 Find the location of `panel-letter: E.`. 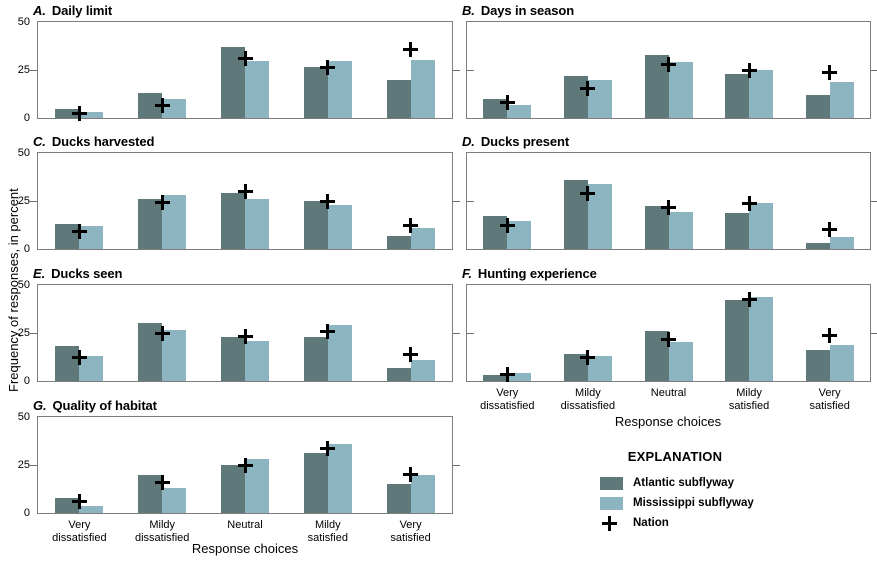

panel-letter: E. is located at coordinates (39, 273).